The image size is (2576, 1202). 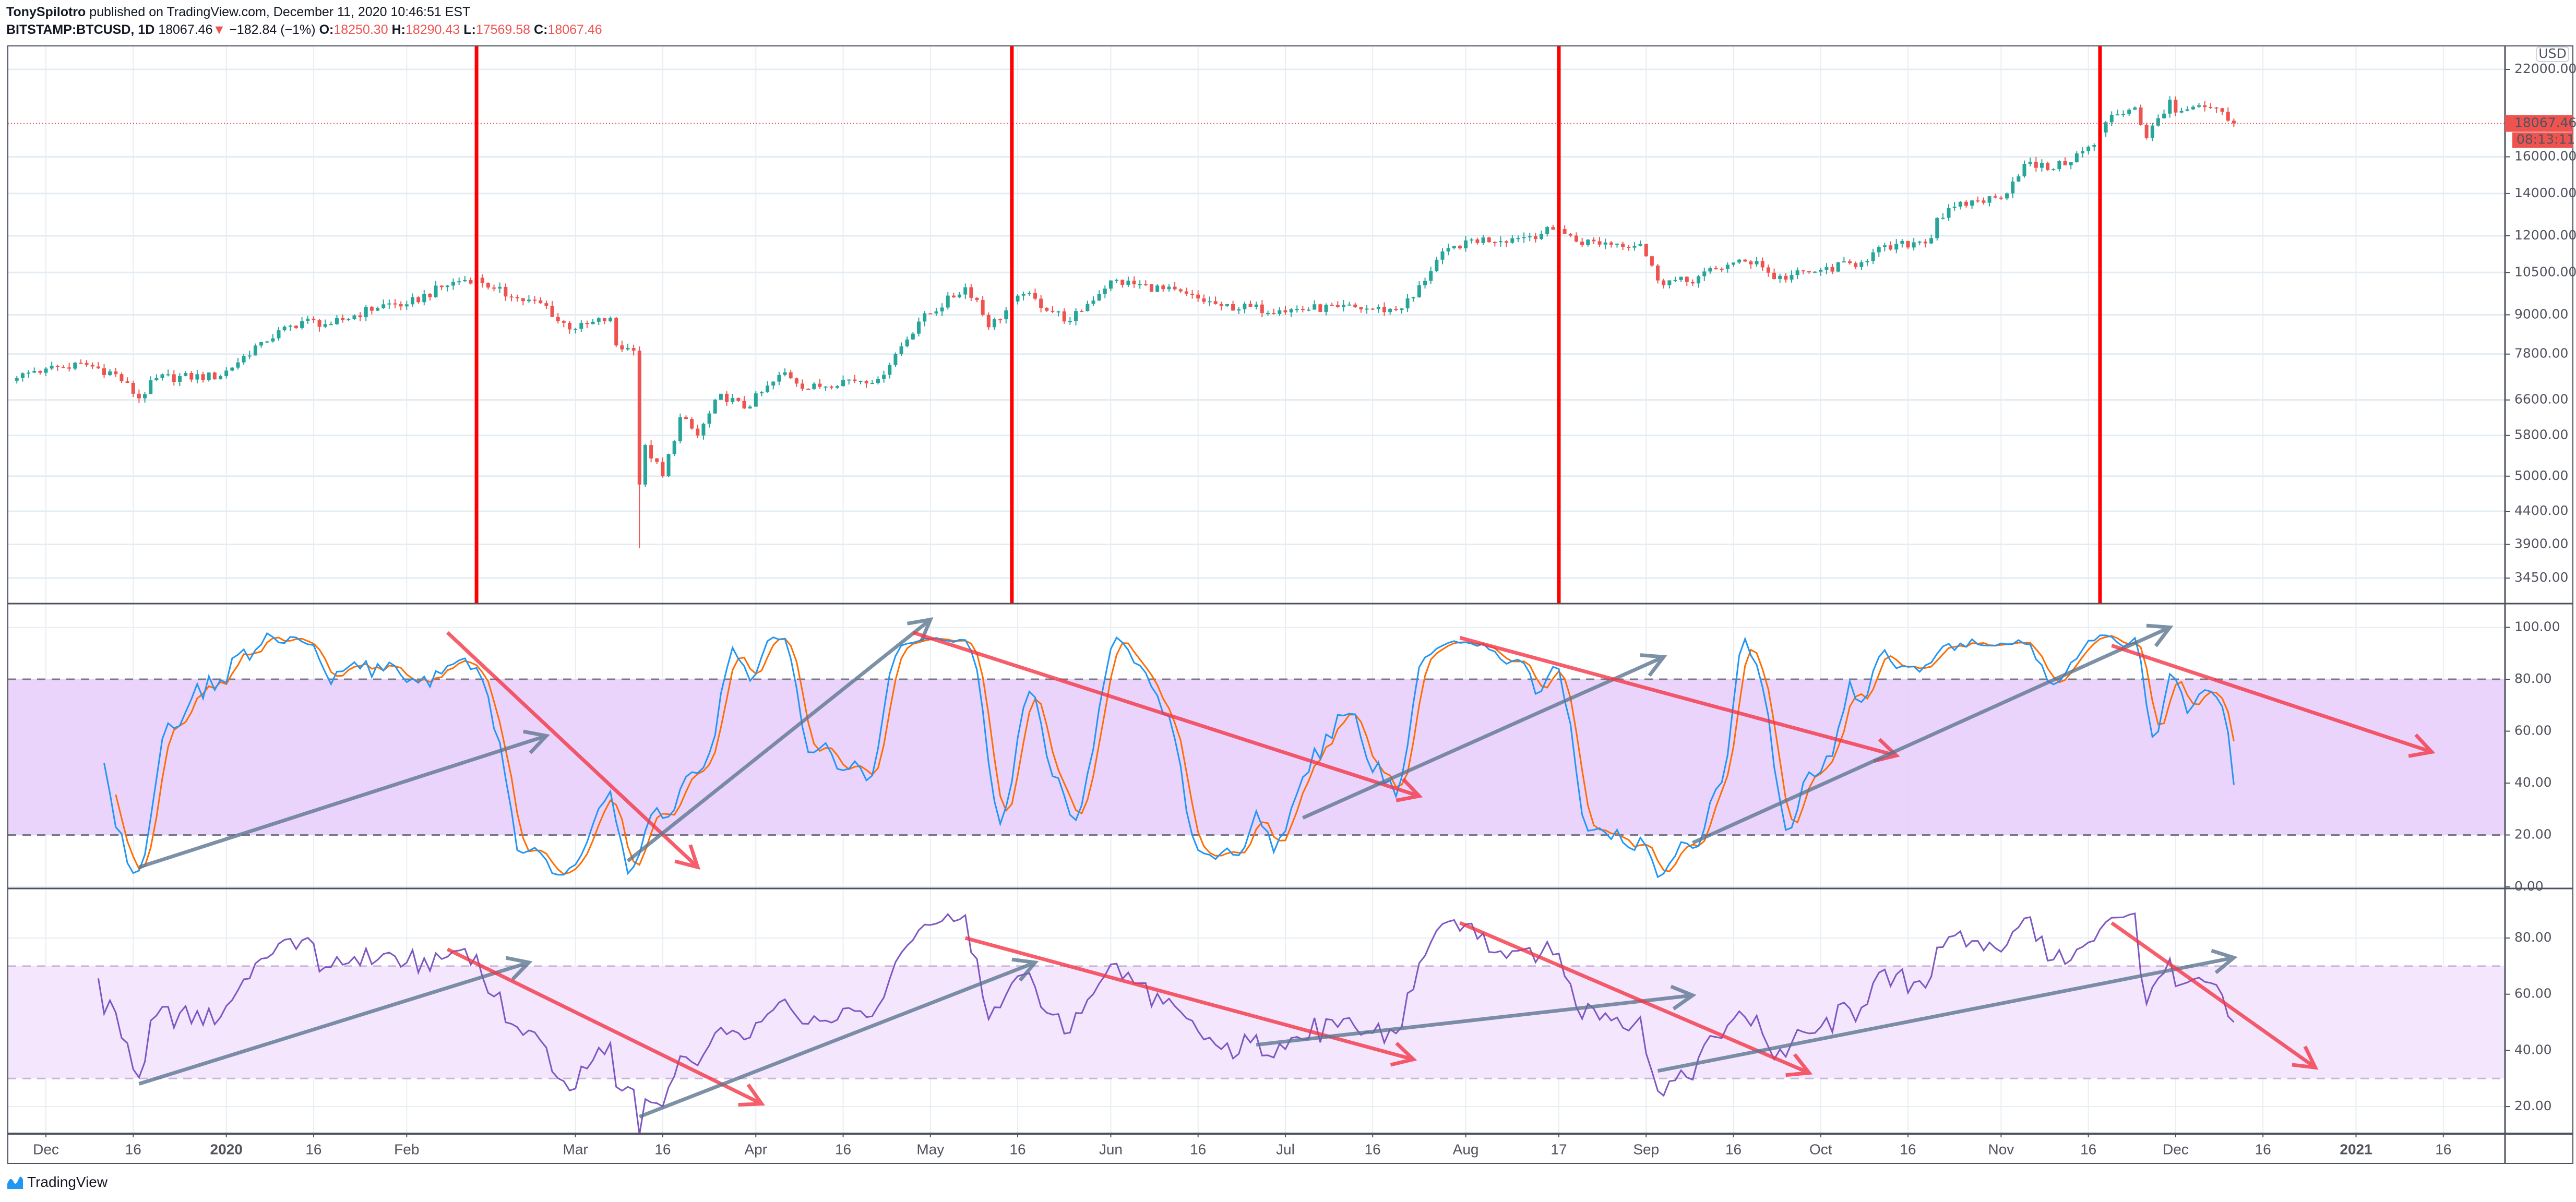 I want to click on tradingview-logo: TradingView, so click(x=57, y=1182).